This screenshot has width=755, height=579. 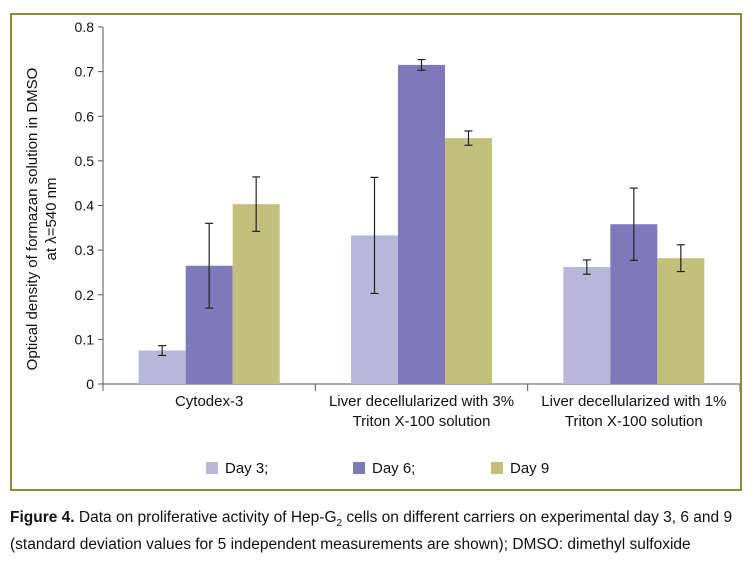 What do you see at coordinates (246, 468) in the screenshot?
I see `legend-label: Day 3;` at bounding box center [246, 468].